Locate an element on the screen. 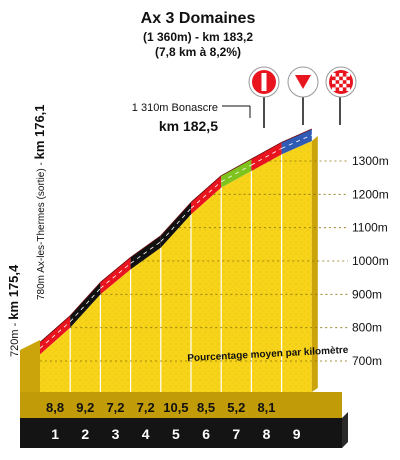 The height and width of the screenshot is (460, 400). red-triangle-icon is located at coordinates (303, 82).